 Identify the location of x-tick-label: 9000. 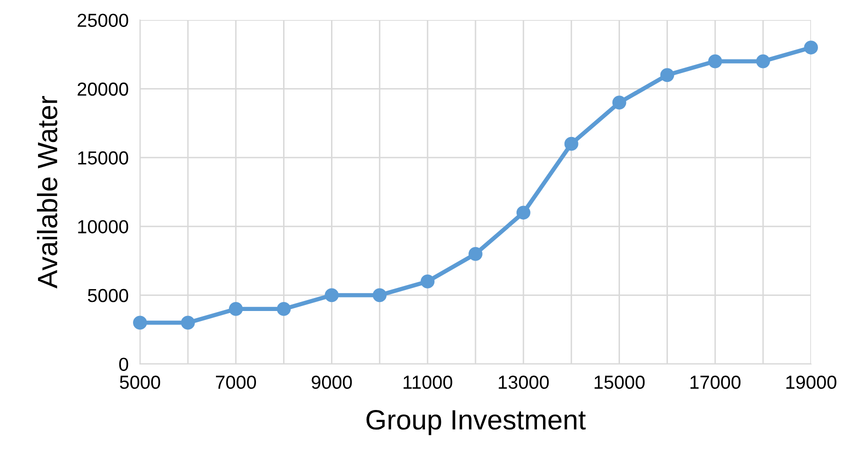
(332, 382).